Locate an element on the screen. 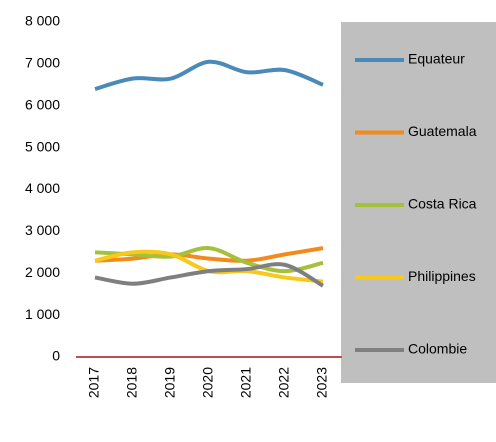 The image size is (496, 442). y-tick-label: 2 000 is located at coordinates (42, 272).